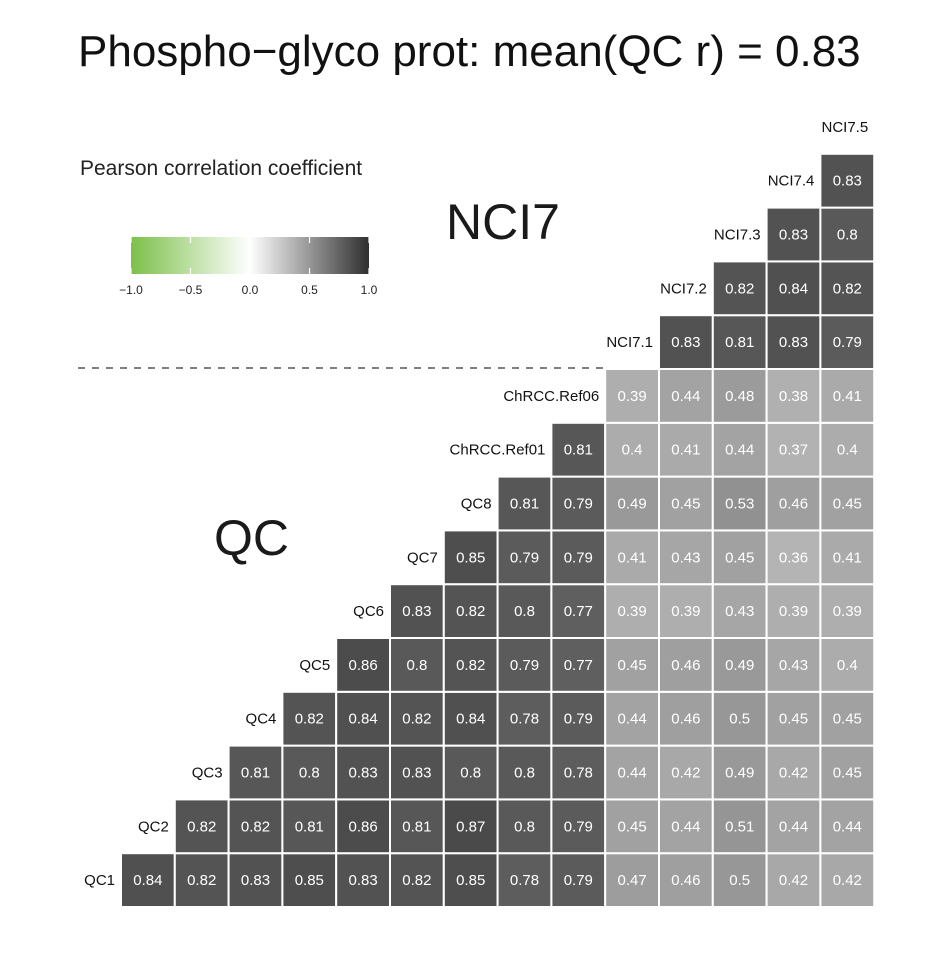 Image resolution: width=952 pixels, height=958 pixels. Describe the element at coordinates (131, 290) in the screenshot. I see `legend-tick-label: −1.0` at that location.